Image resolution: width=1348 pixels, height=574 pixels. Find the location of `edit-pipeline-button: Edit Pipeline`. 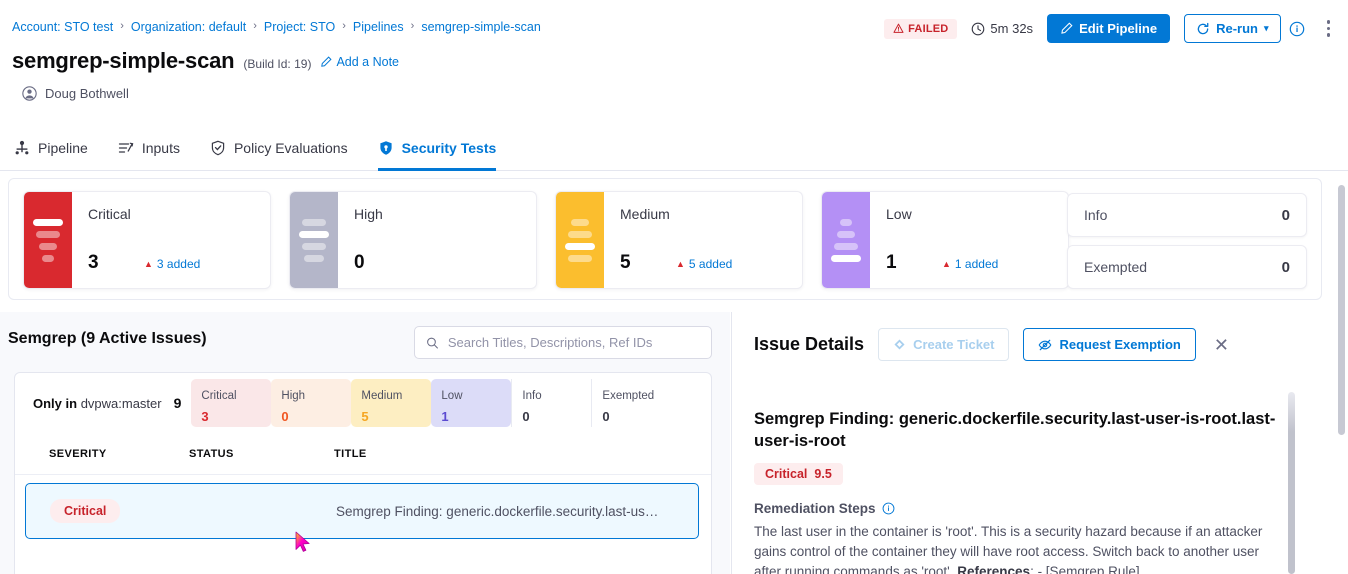

edit-pipeline-button: Edit Pipeline is located at coordinates (1109, 28).